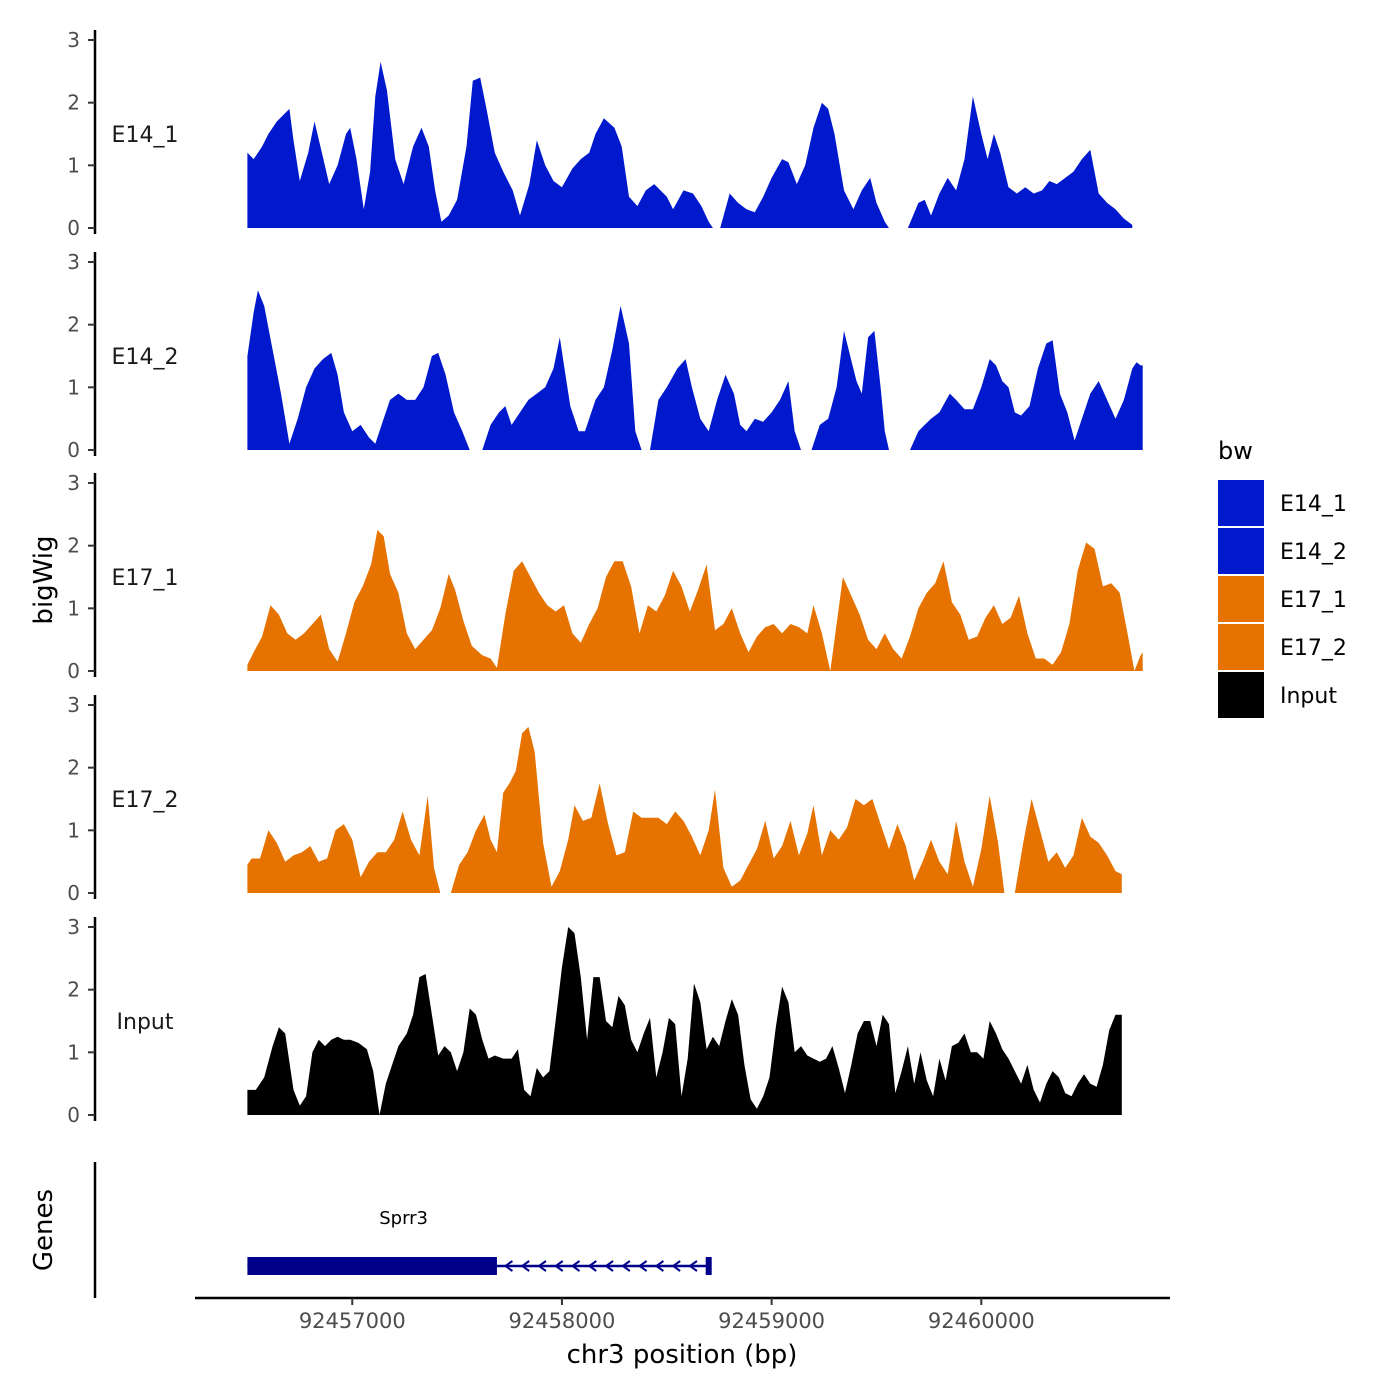  Describe the element at coordinates (708, 1266) in the screenshot. I see `gene-exon-end` at that location.